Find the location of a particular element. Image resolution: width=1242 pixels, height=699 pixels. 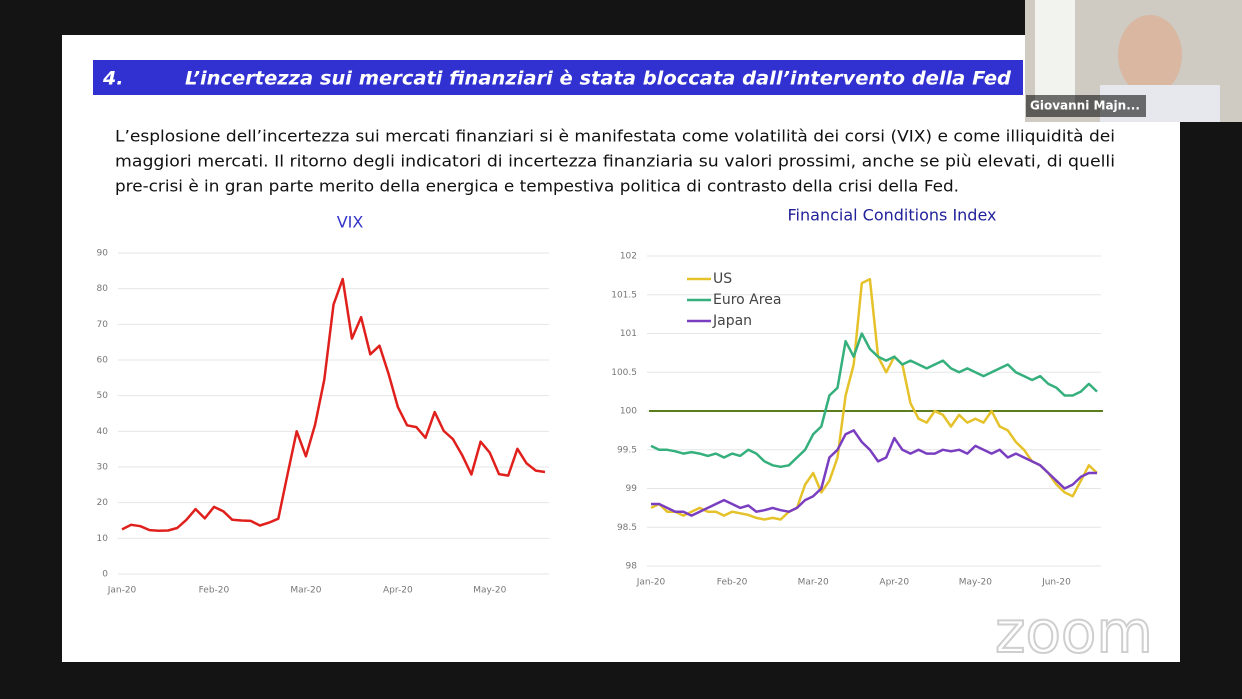

y-tick-label: 99.5 is located at coordinates (627, 450).